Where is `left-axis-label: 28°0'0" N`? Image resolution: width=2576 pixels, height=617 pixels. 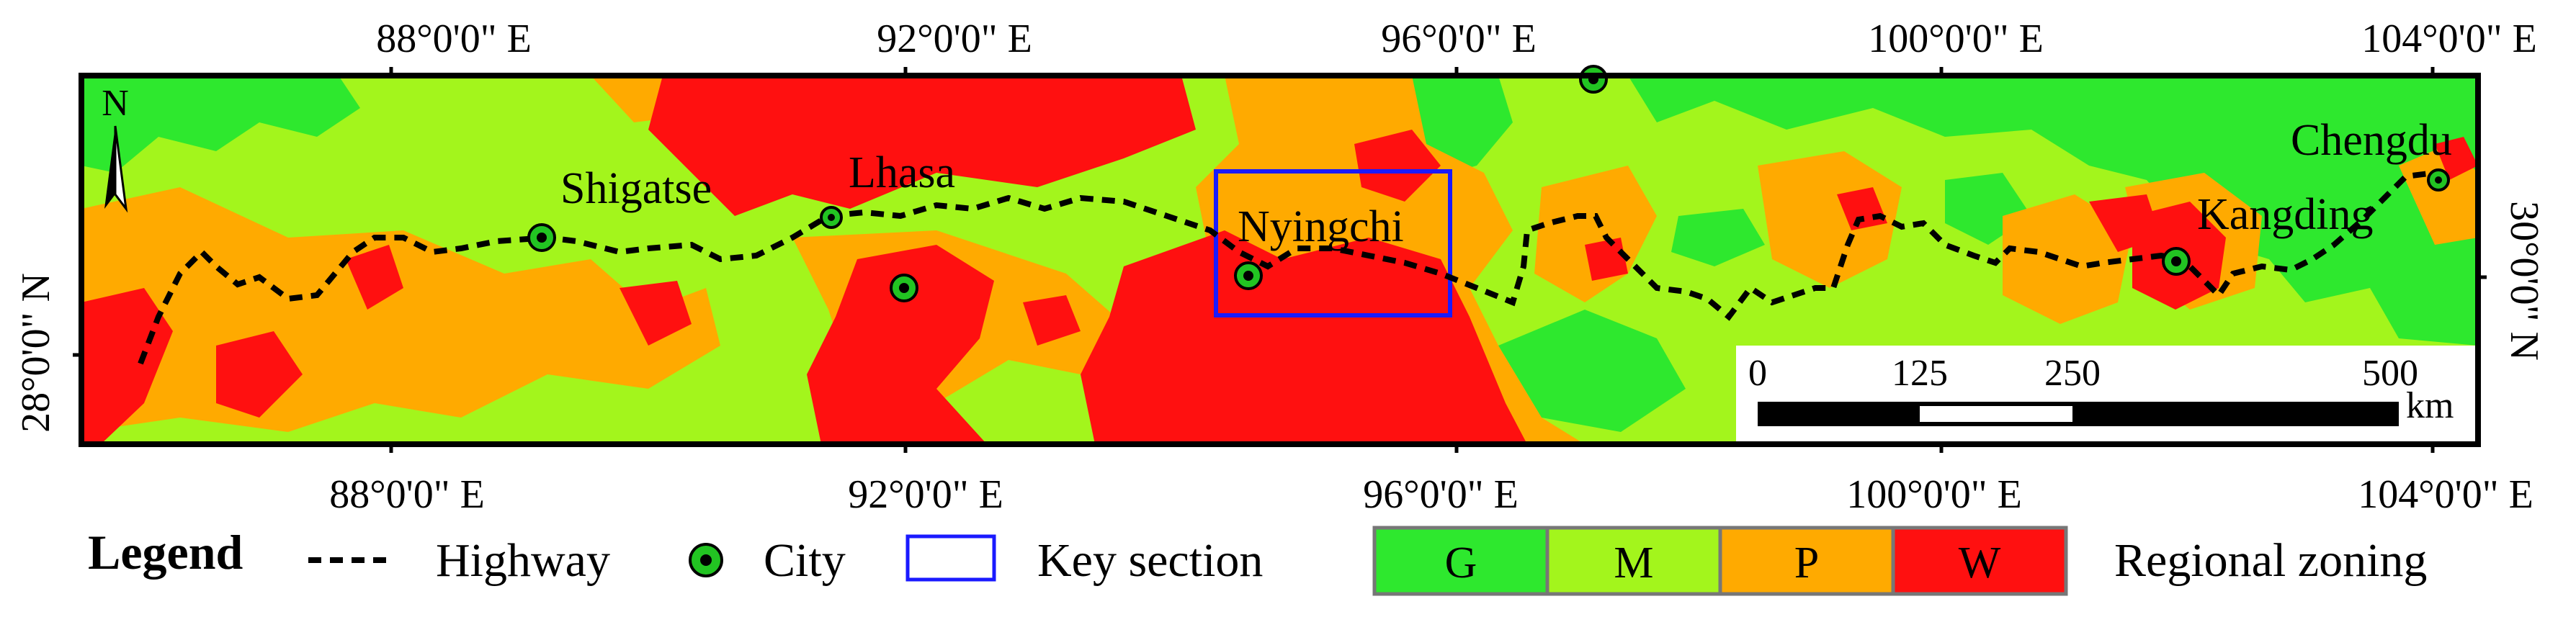 left-axis-label: 28°0'0" N is located at coordinates (36, 353).